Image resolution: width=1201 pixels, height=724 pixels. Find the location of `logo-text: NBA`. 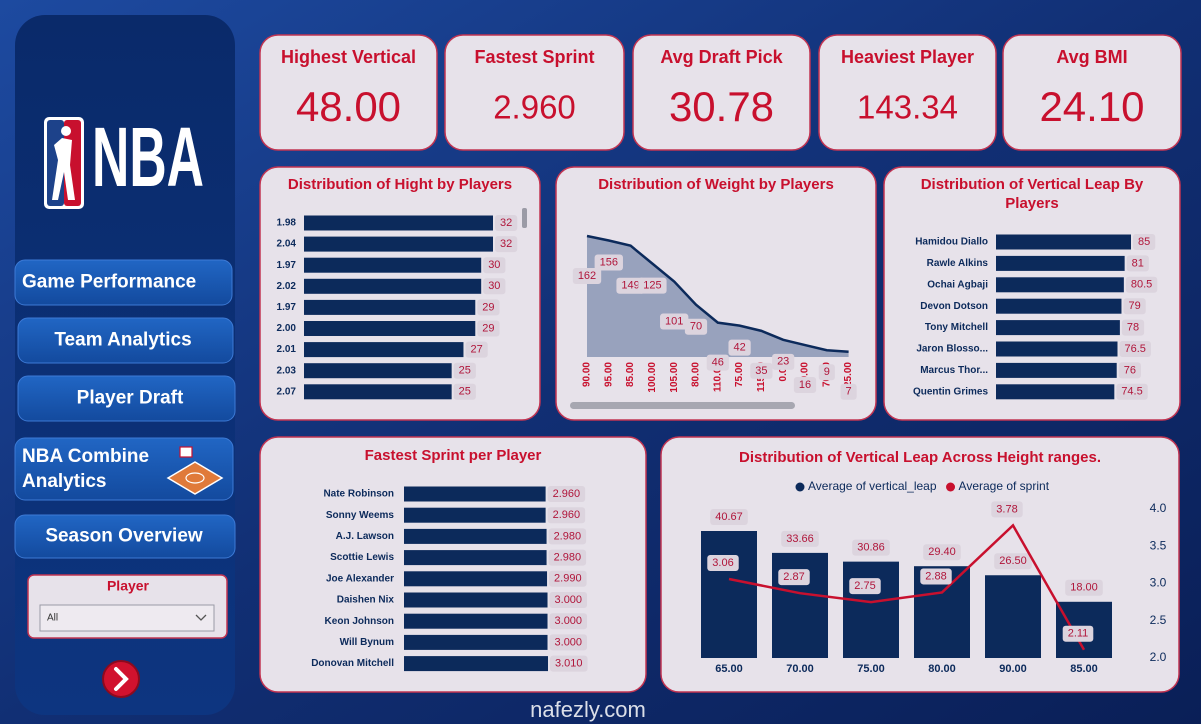

logo-text: NBA is located at coordinates (148, 157).